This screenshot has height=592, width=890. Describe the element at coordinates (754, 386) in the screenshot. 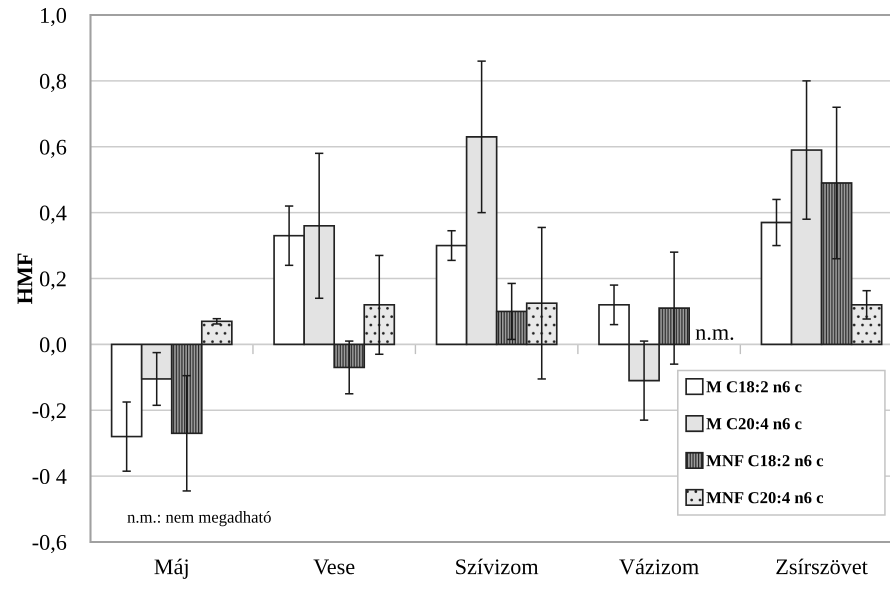

I see `legend-label: M C18:2 n6 c` at that location.